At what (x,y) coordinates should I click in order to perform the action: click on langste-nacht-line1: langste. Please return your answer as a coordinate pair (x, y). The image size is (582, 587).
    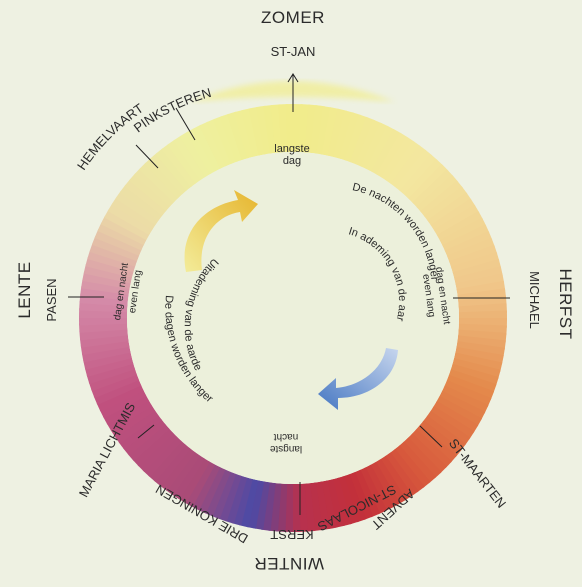
    Looking at the image, I should click on (285, 448).